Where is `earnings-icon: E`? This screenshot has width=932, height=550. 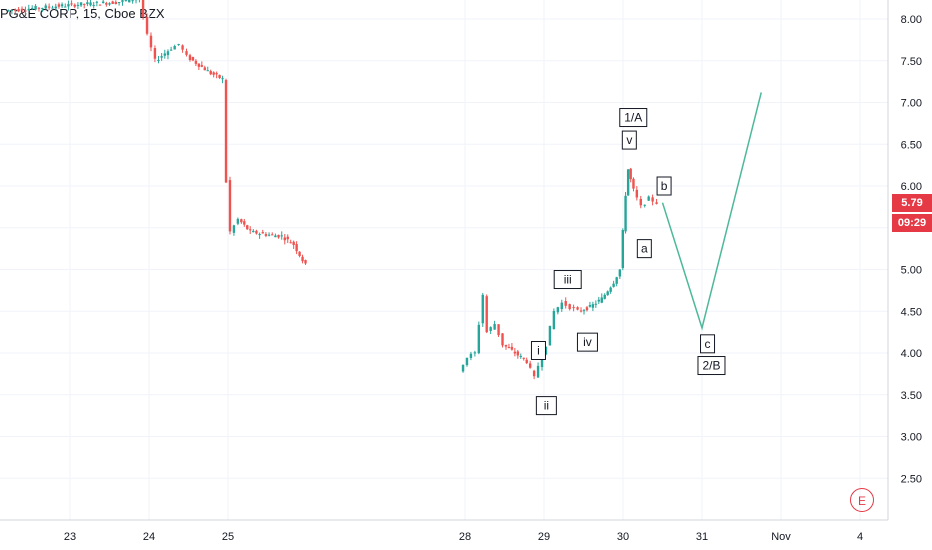 earnings-icon: E is located at coordinates (862, 500).